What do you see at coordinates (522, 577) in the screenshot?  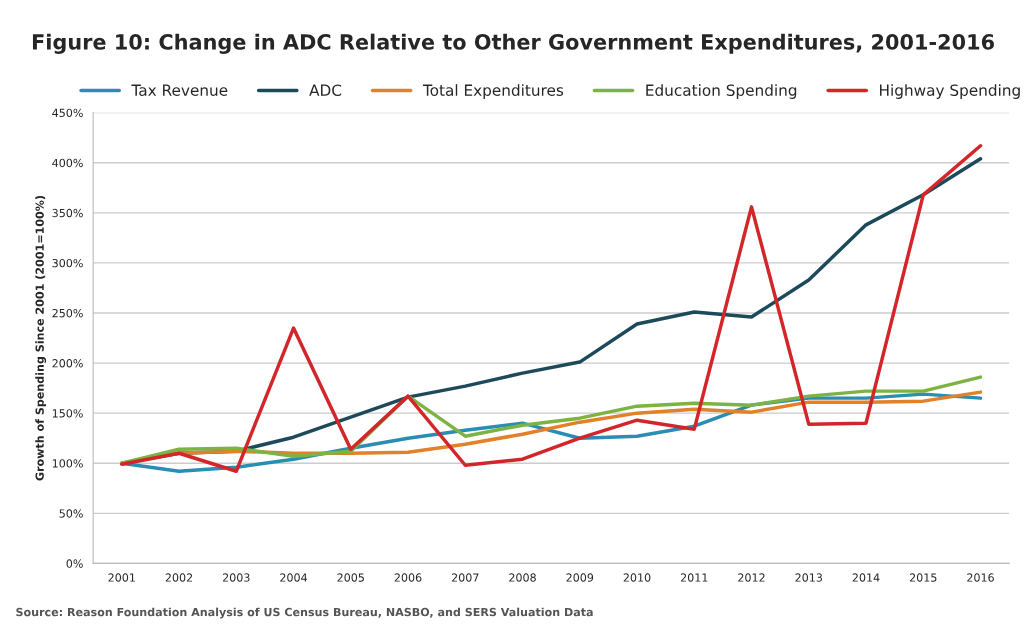 I see `x-tick-label: 2008` at bounding box center [522, 577].